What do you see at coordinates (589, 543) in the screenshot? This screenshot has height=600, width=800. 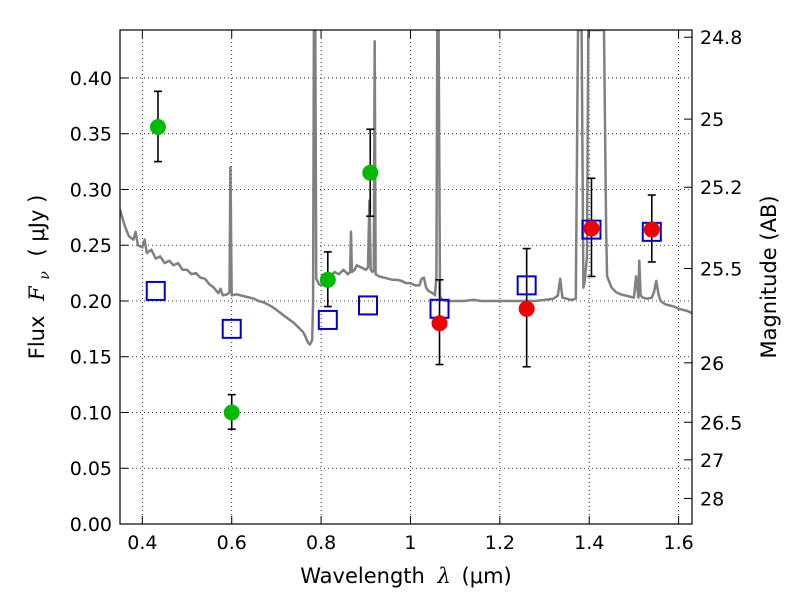 I see `x-tick-label: 1.4` at bounding box center [589, 543].